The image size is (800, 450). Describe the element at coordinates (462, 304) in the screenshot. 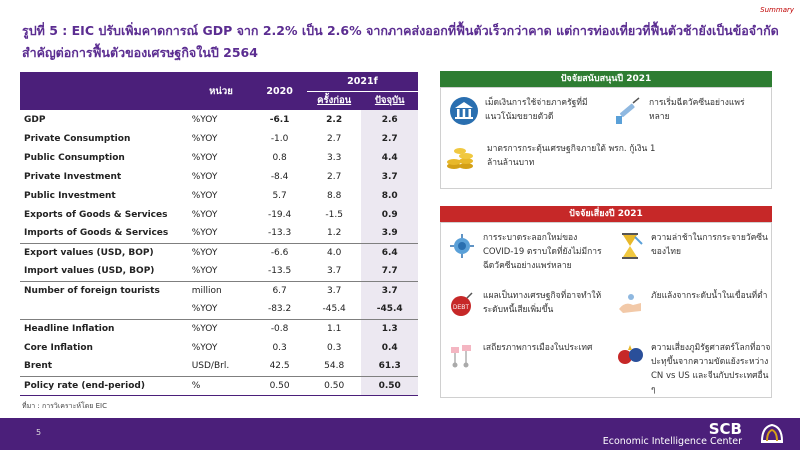

I see `debt-bomb-icon: DEBT` at that location.